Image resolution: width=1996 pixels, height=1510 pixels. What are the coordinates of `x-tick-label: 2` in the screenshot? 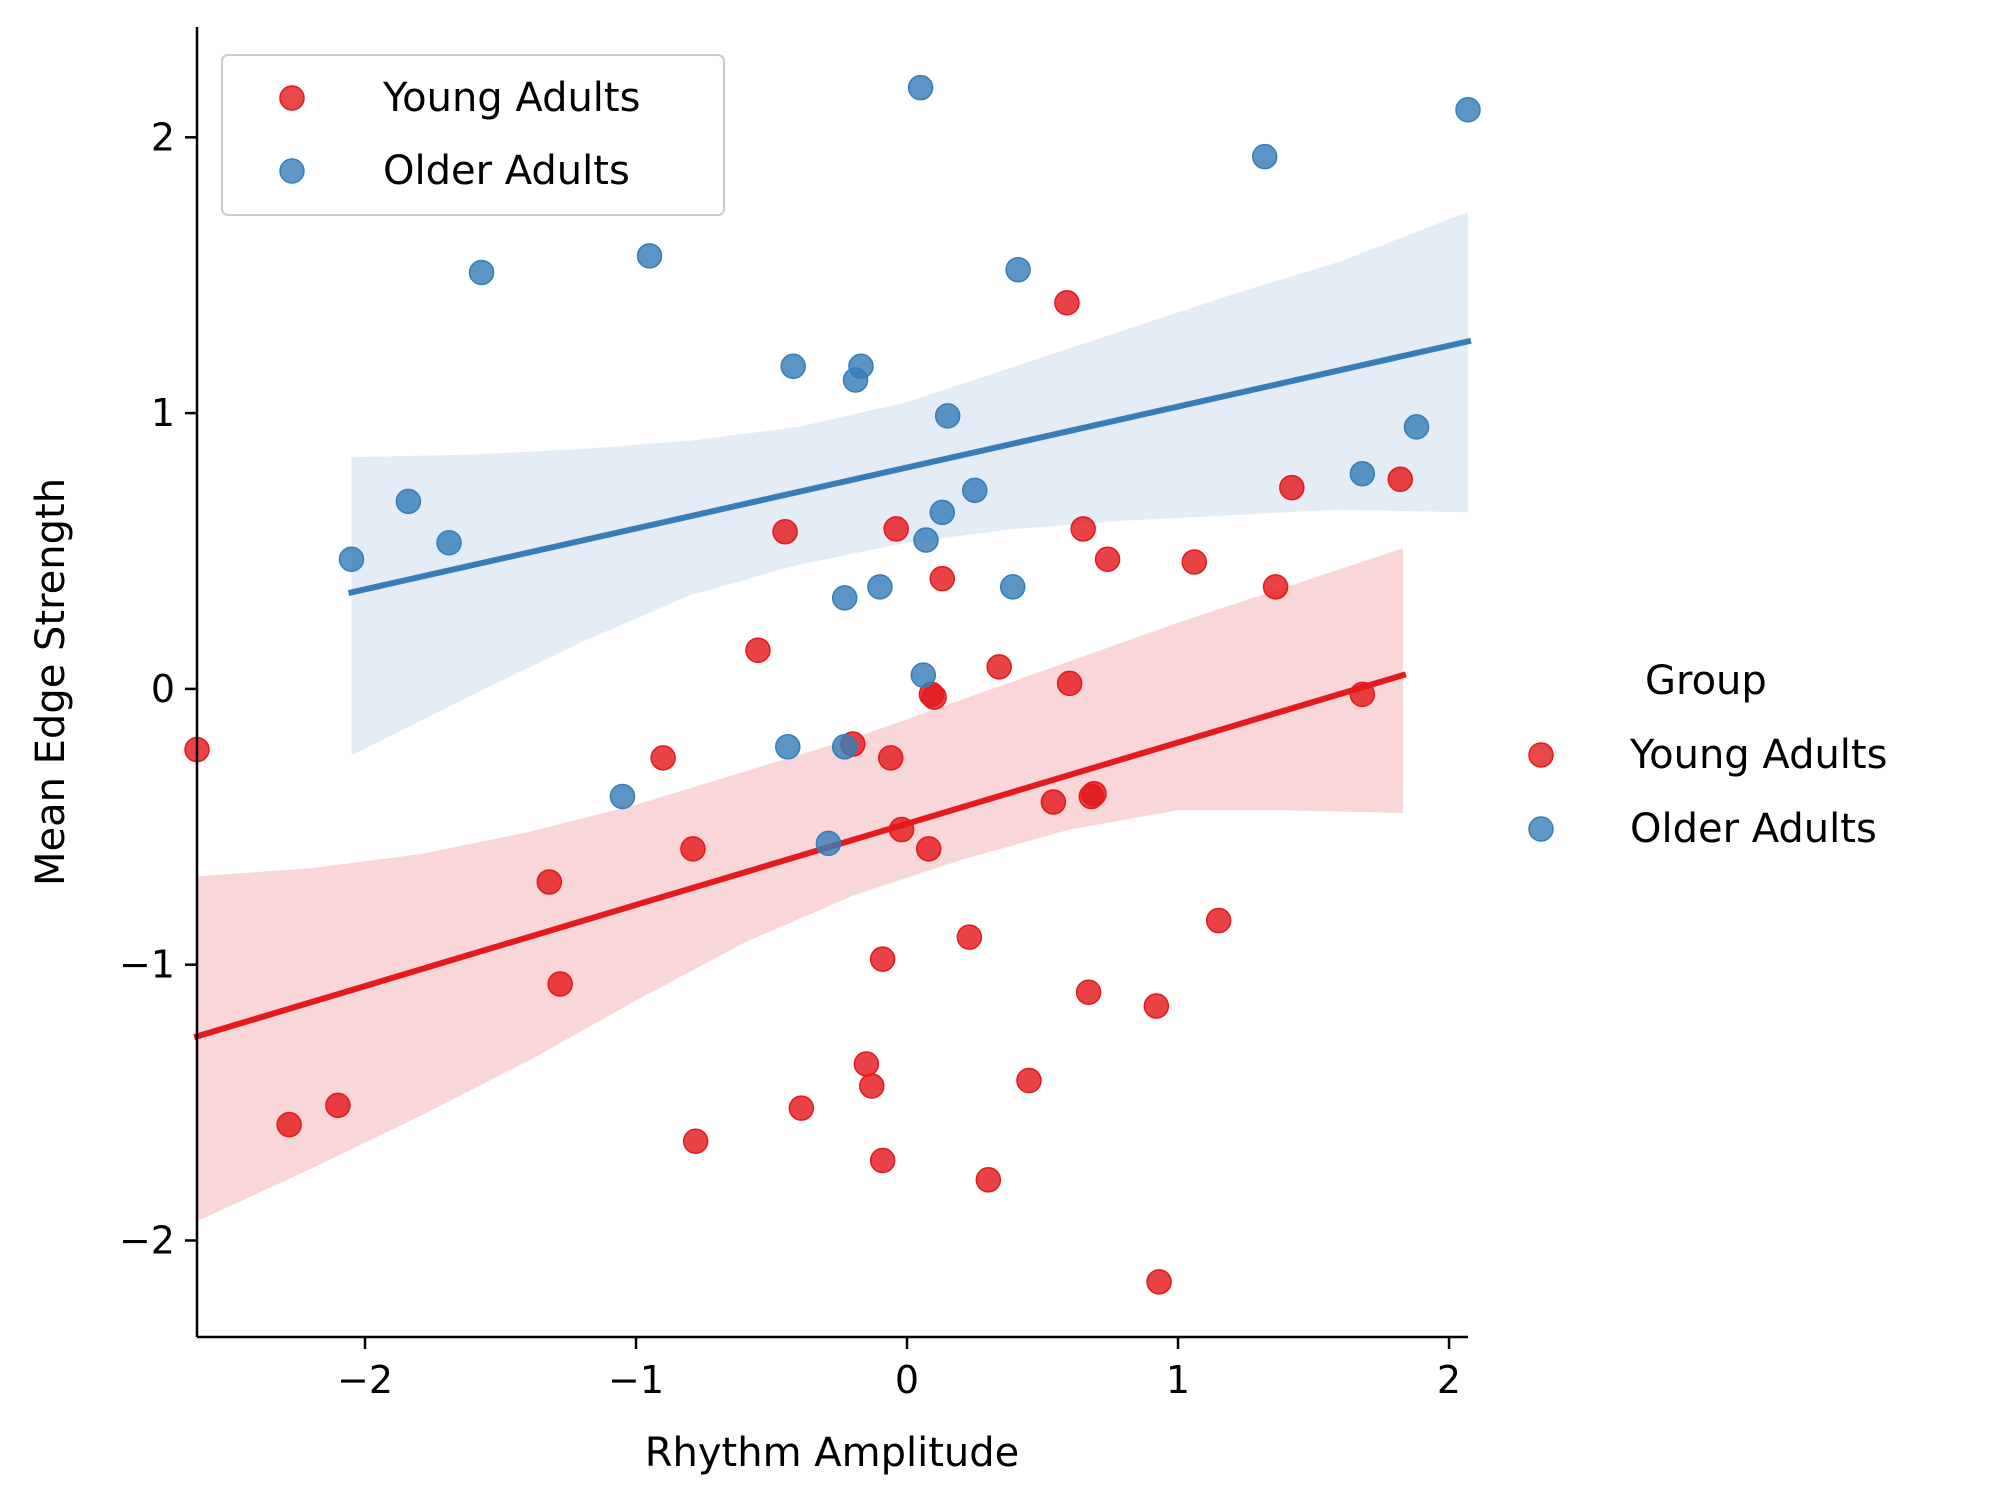 It's located at (1449, 1380).